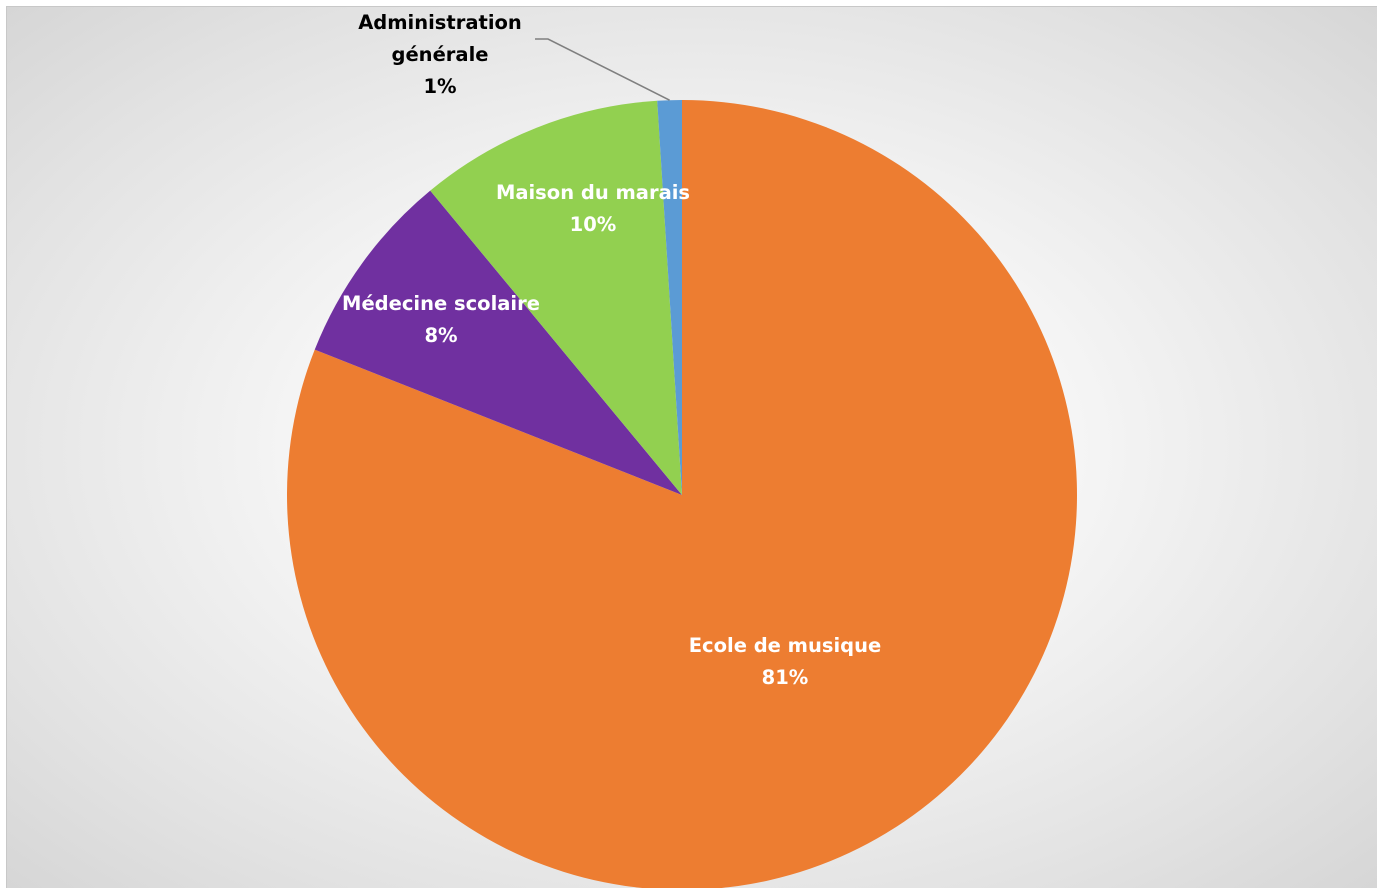  Describe the element at coordinates (785, 661) in the screenshot. I see `data-label-ecole-de-musique: Ecole de musique 81%` at that location.